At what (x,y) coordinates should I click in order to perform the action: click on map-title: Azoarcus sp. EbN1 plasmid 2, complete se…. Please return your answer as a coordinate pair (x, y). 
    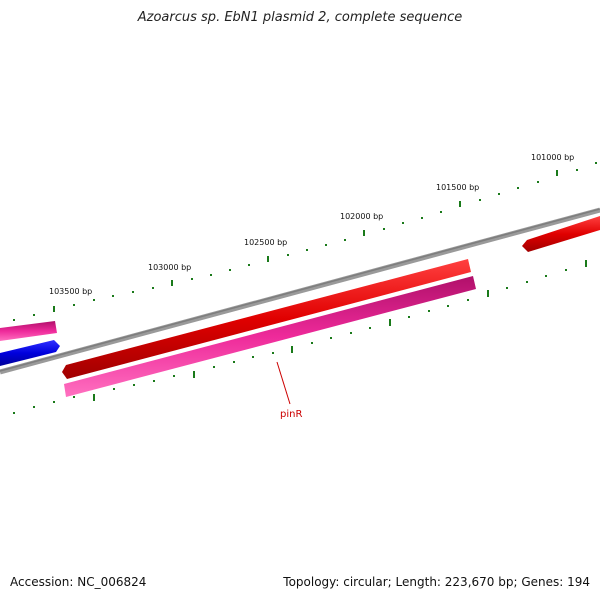
    Looking at the image, I should click on (300, 17).